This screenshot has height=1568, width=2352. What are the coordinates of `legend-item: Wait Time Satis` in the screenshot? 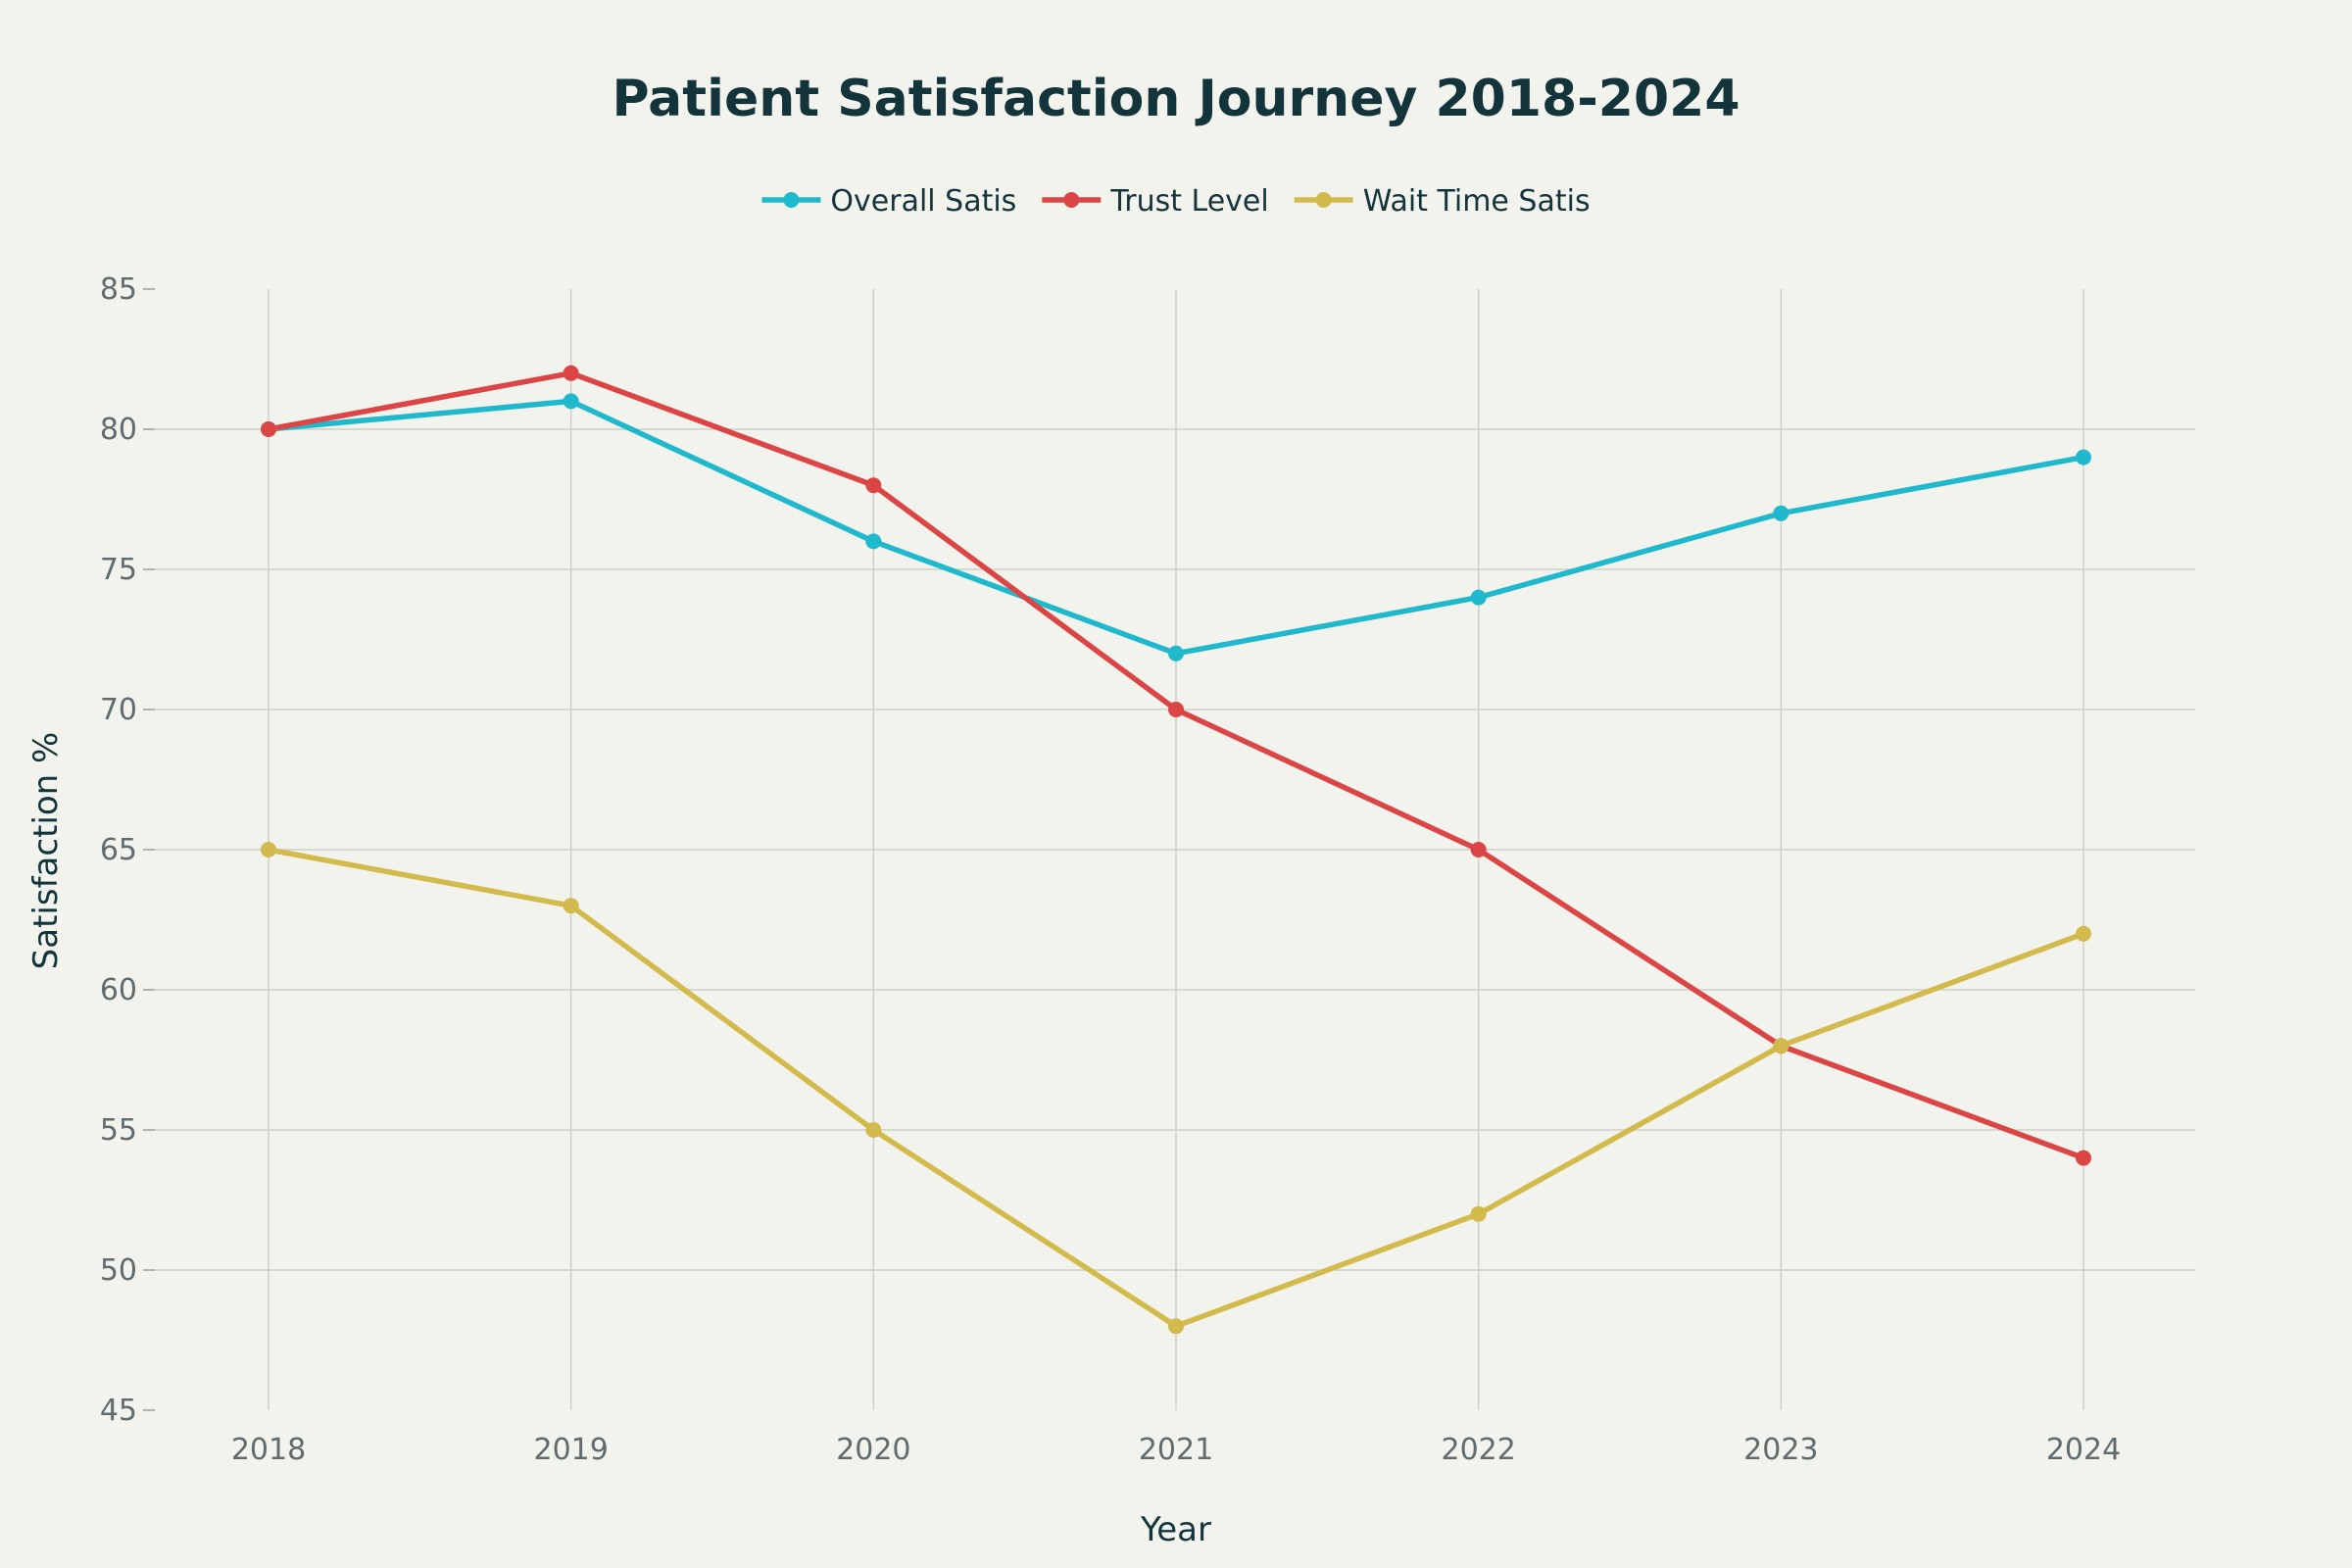 It's located at (1442, 201).